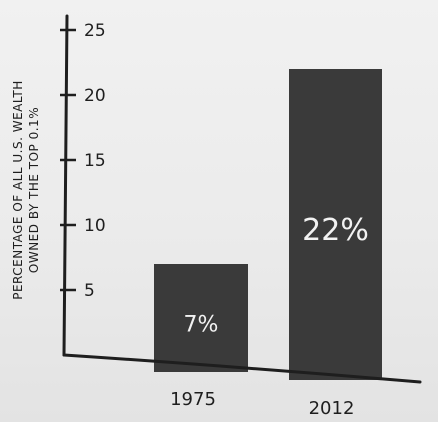 This screenshot has width=438, height=422. Describe the element at coordinates (95, 31) in the screenshot. I see `y-tick-label: 25` at that location.